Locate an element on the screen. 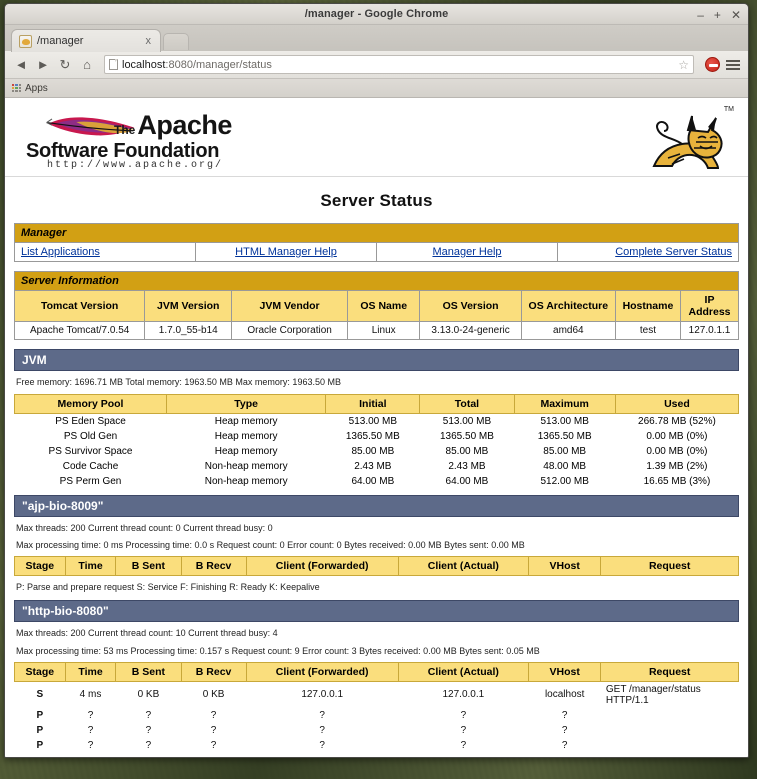  col-tomcat-version: Tomcat Version is located at coordinates (79, 306).